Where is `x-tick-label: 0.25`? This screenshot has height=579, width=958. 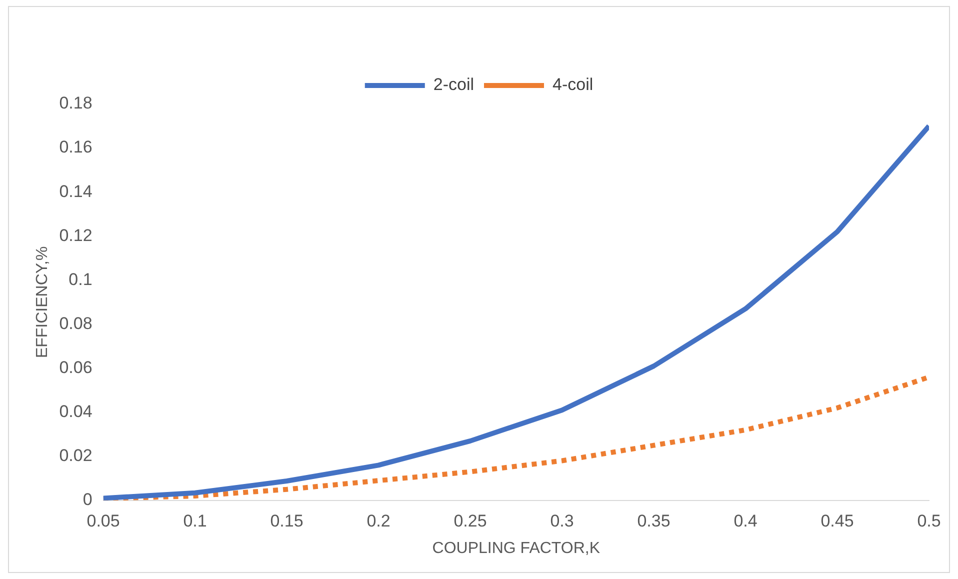
x-tick-label: 0.25 is located at coordinates (470, 520).